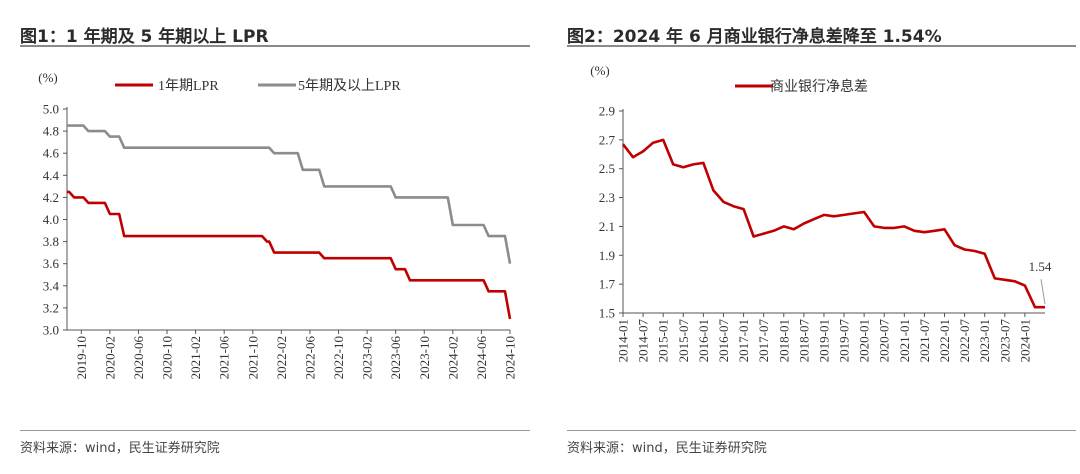 Image resolution: width=1080 pixels, height=474 pixels. Describe the element at coordinates (510, 357) in the screenshot. I see `x-tick-label: 2024-10` at that location.